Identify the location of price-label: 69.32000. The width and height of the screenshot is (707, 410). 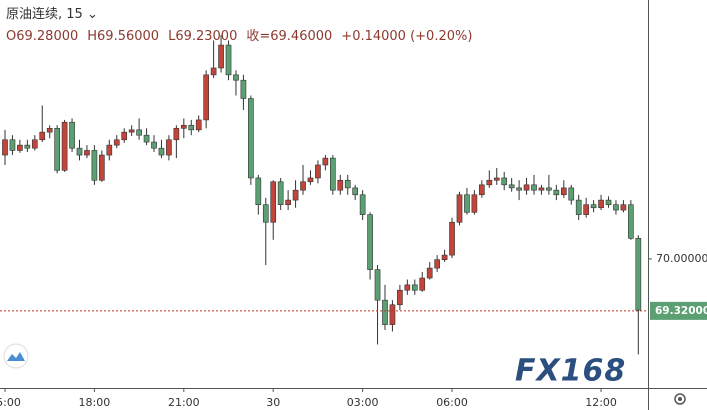
(681, 311).